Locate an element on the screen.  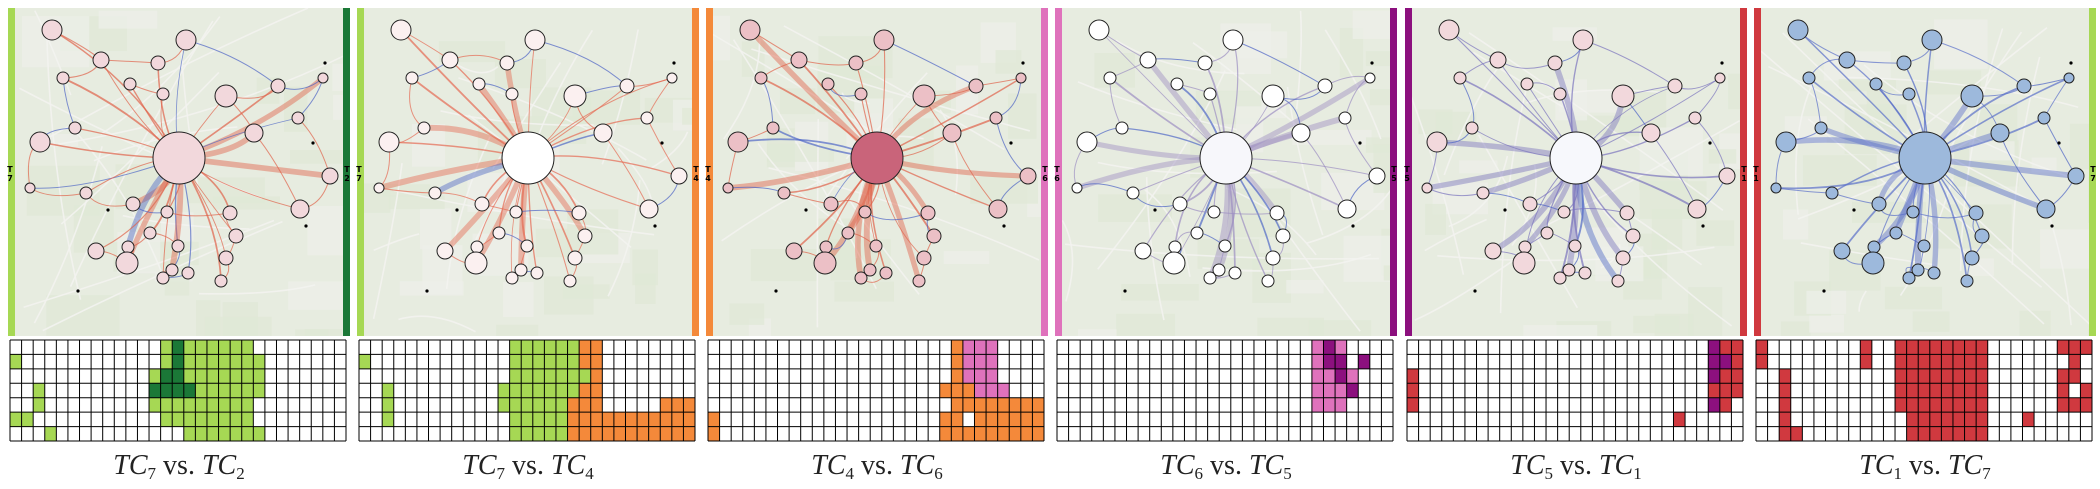
right-color-bar is located at coordinates (1743, 172).